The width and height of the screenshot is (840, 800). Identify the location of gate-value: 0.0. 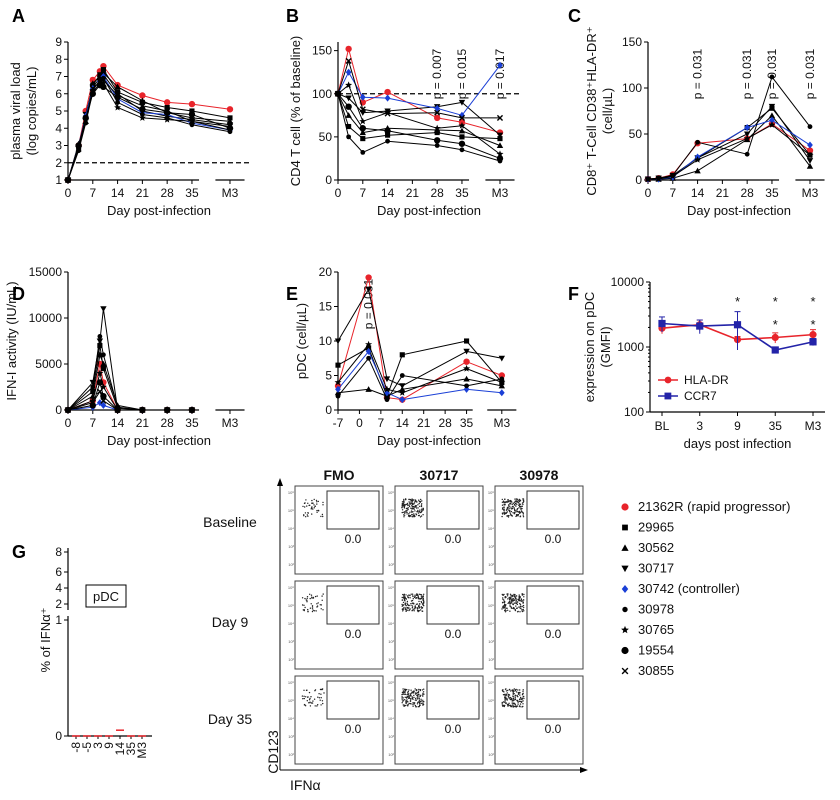
(453, 634).